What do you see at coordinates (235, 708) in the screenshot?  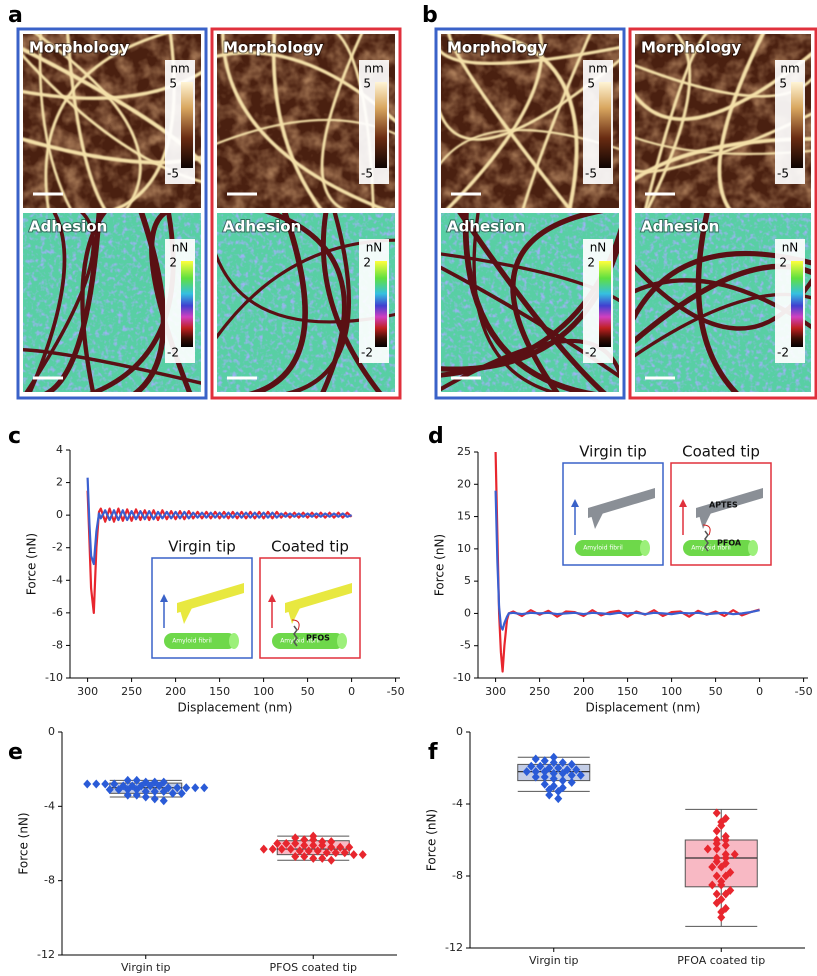 I see `x-axis-label: Displacement (nm)` at bounding box center [235, 708].